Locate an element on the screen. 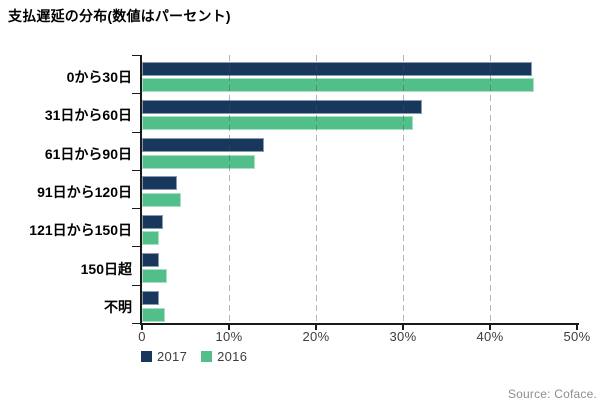 The height and width of the screenshot is (413, 602). category-label-4: 121日から150日 is located at coordinates (80, 230).